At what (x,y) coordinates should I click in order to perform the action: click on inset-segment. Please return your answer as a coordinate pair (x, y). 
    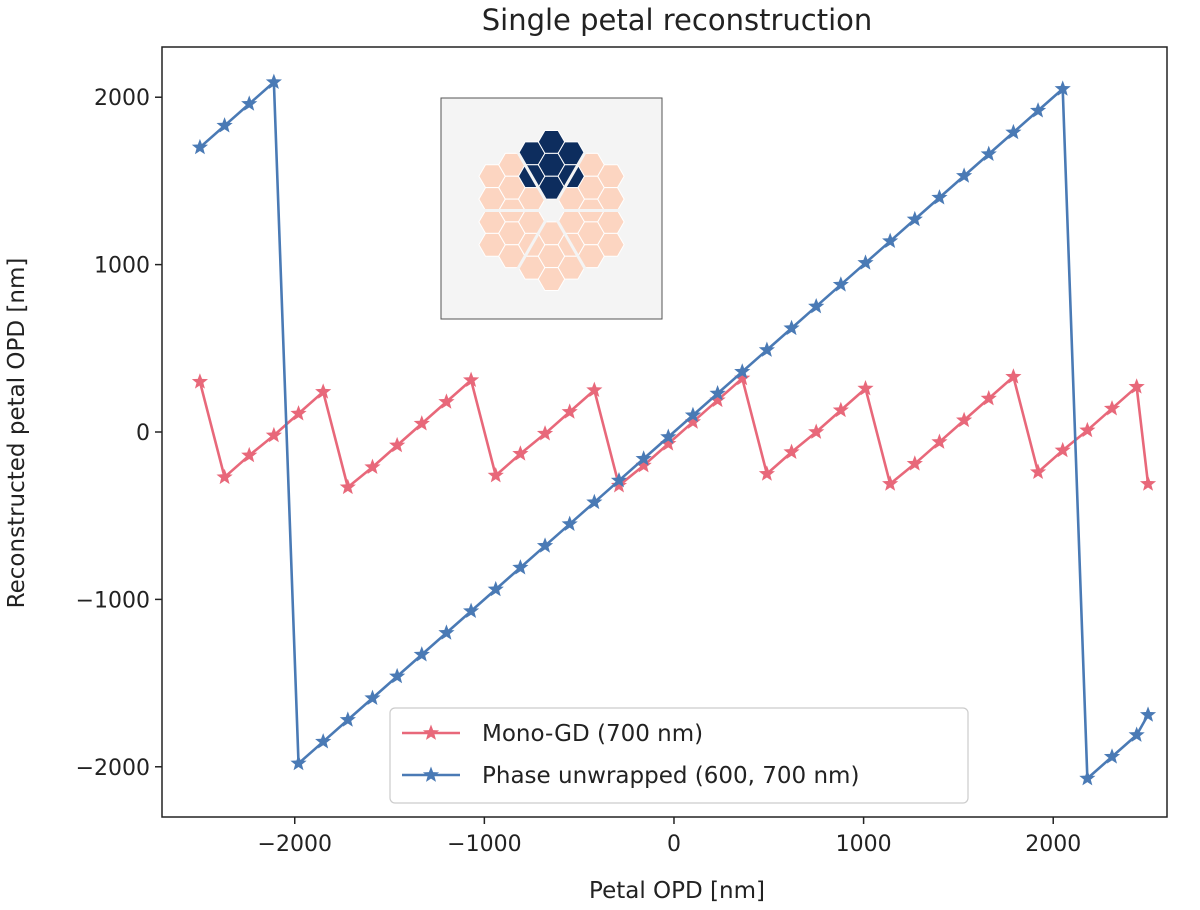
    Looking at the image, I should click on (611, 244).